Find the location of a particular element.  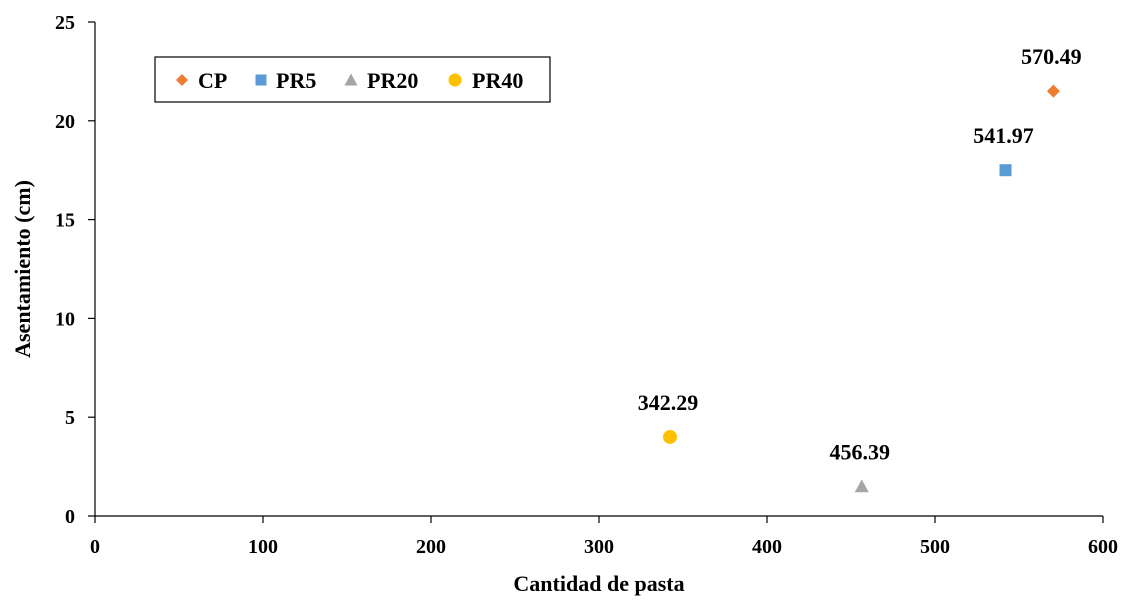

x-tick-label: 100 is located at coordinates (263, 547).